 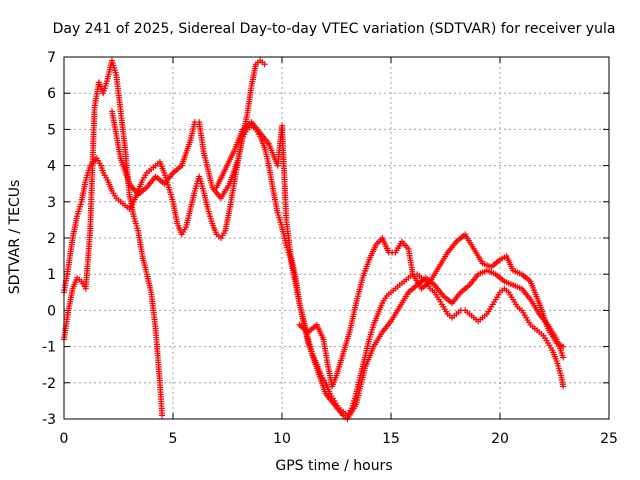 What do you see at coordinates (431, 310) in the screenshot?
I see `series-track-e` at bounding box center [431, 310].